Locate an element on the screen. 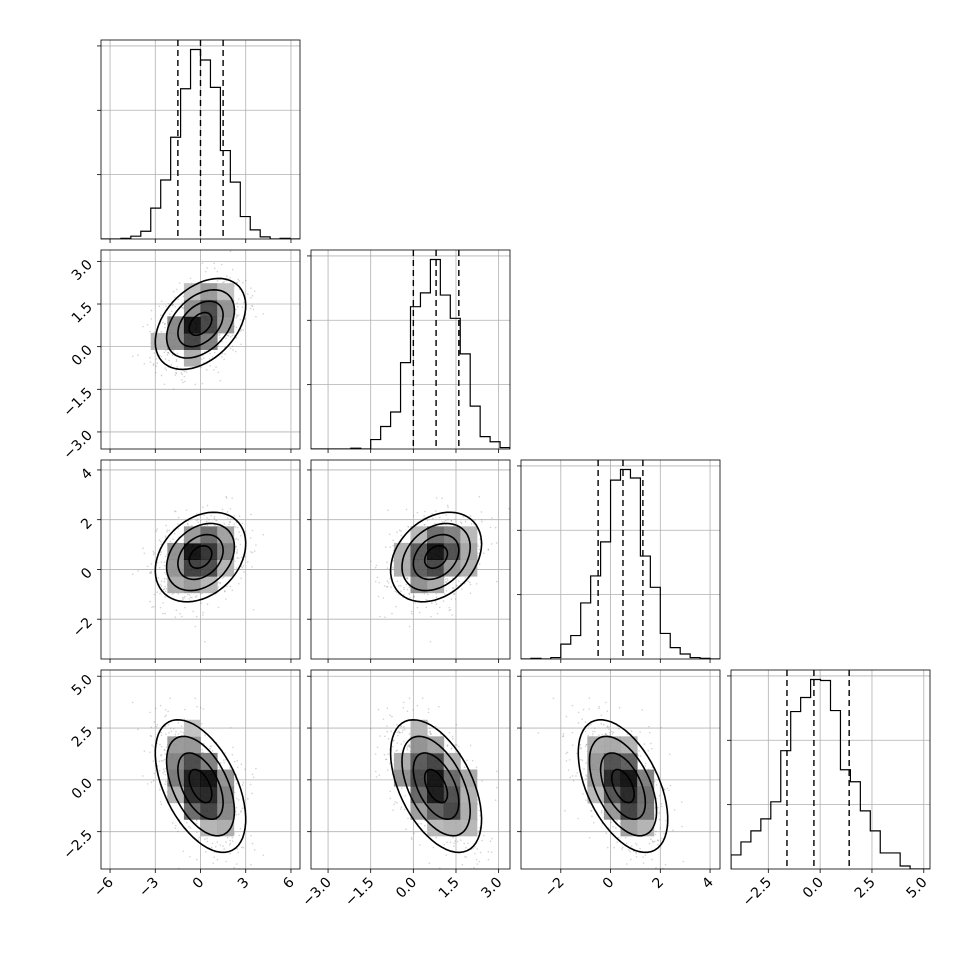  x-tick-label: 4 is located at coordinates (708, 883).